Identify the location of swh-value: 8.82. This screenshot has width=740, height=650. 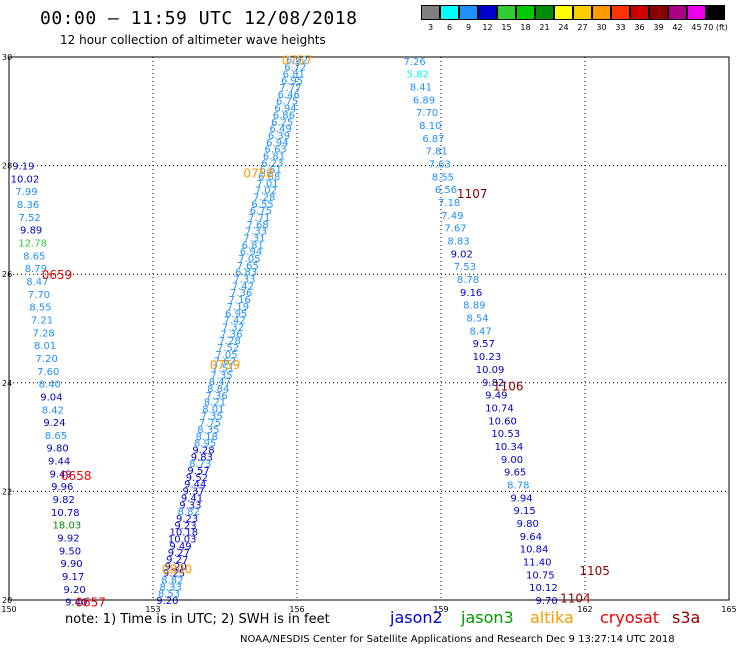
(189, 512).